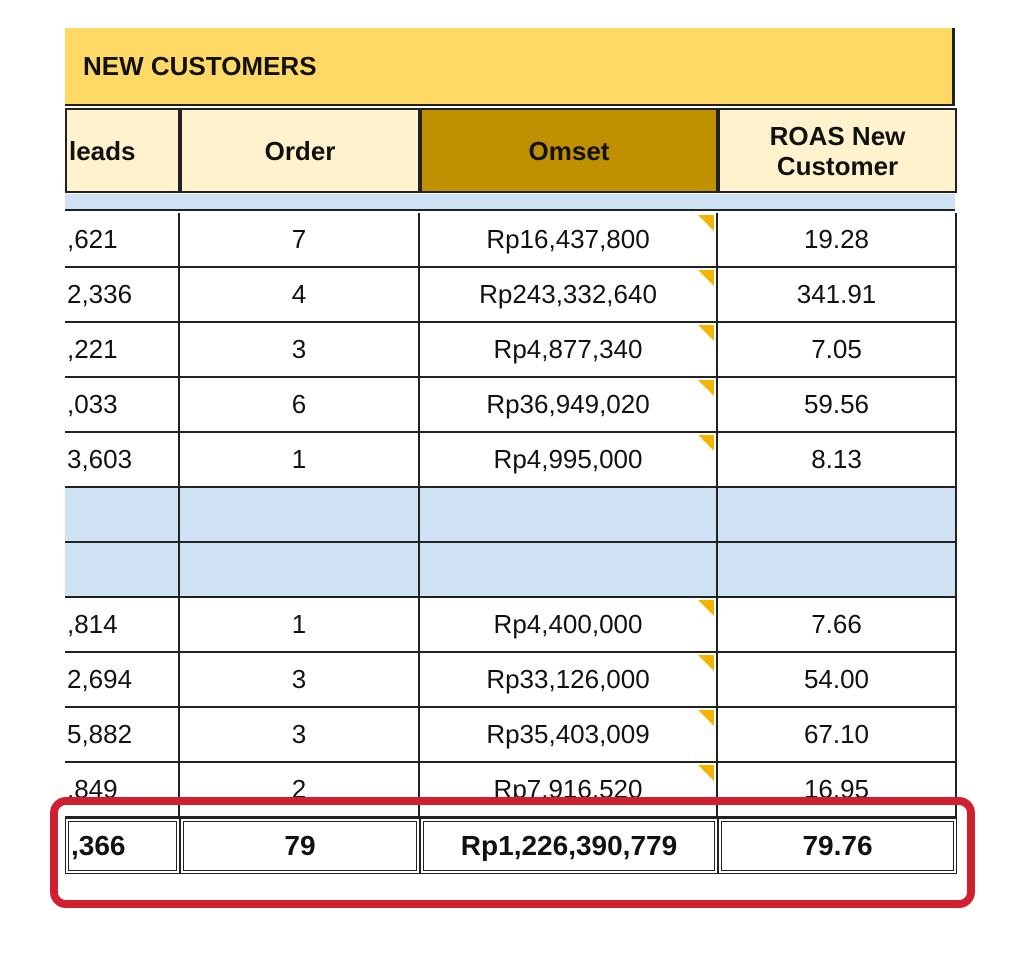  I want to click on table-cell: 6, so click(300, 405).